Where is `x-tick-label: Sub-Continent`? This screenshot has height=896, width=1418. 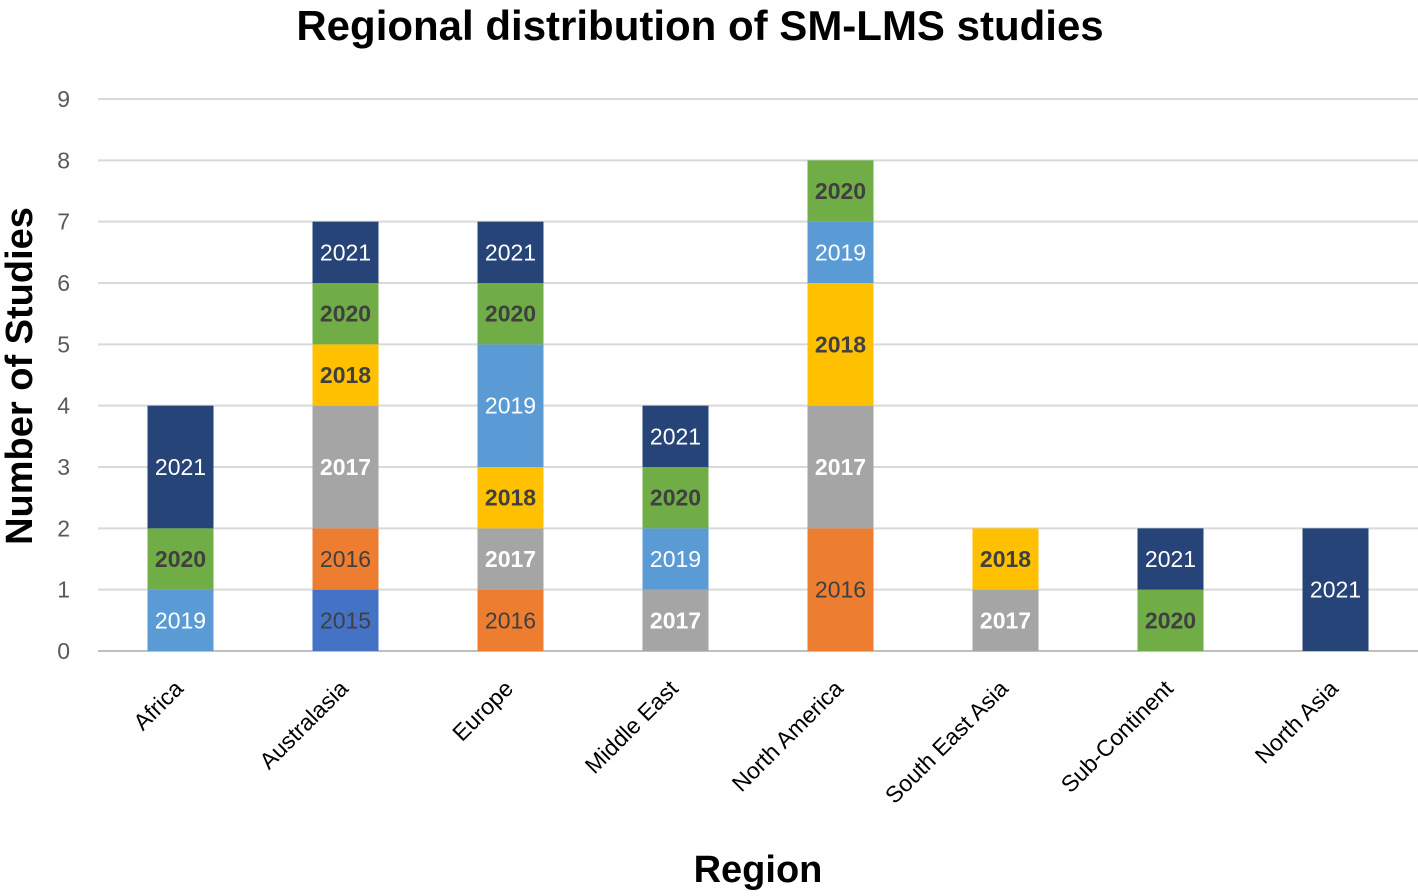 x-tick-label: Sub-Continent is located at coordinates (1117, 736).